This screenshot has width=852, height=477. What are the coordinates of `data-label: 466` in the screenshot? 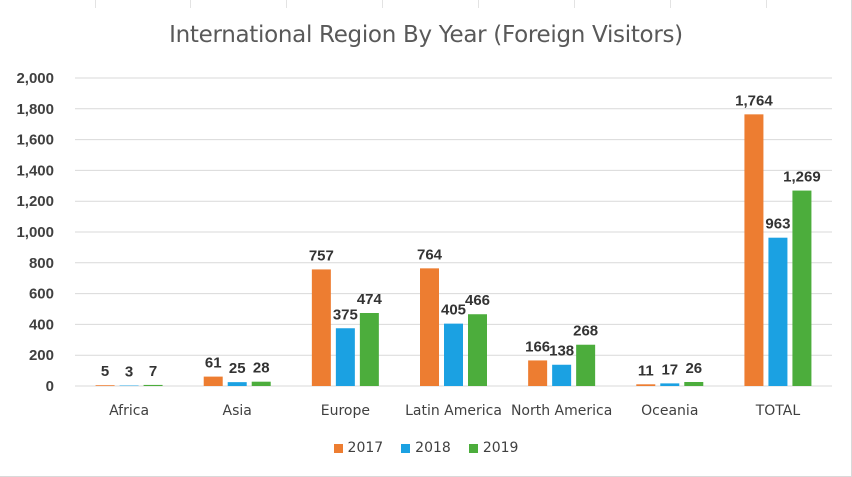 It's located at (477, 300).